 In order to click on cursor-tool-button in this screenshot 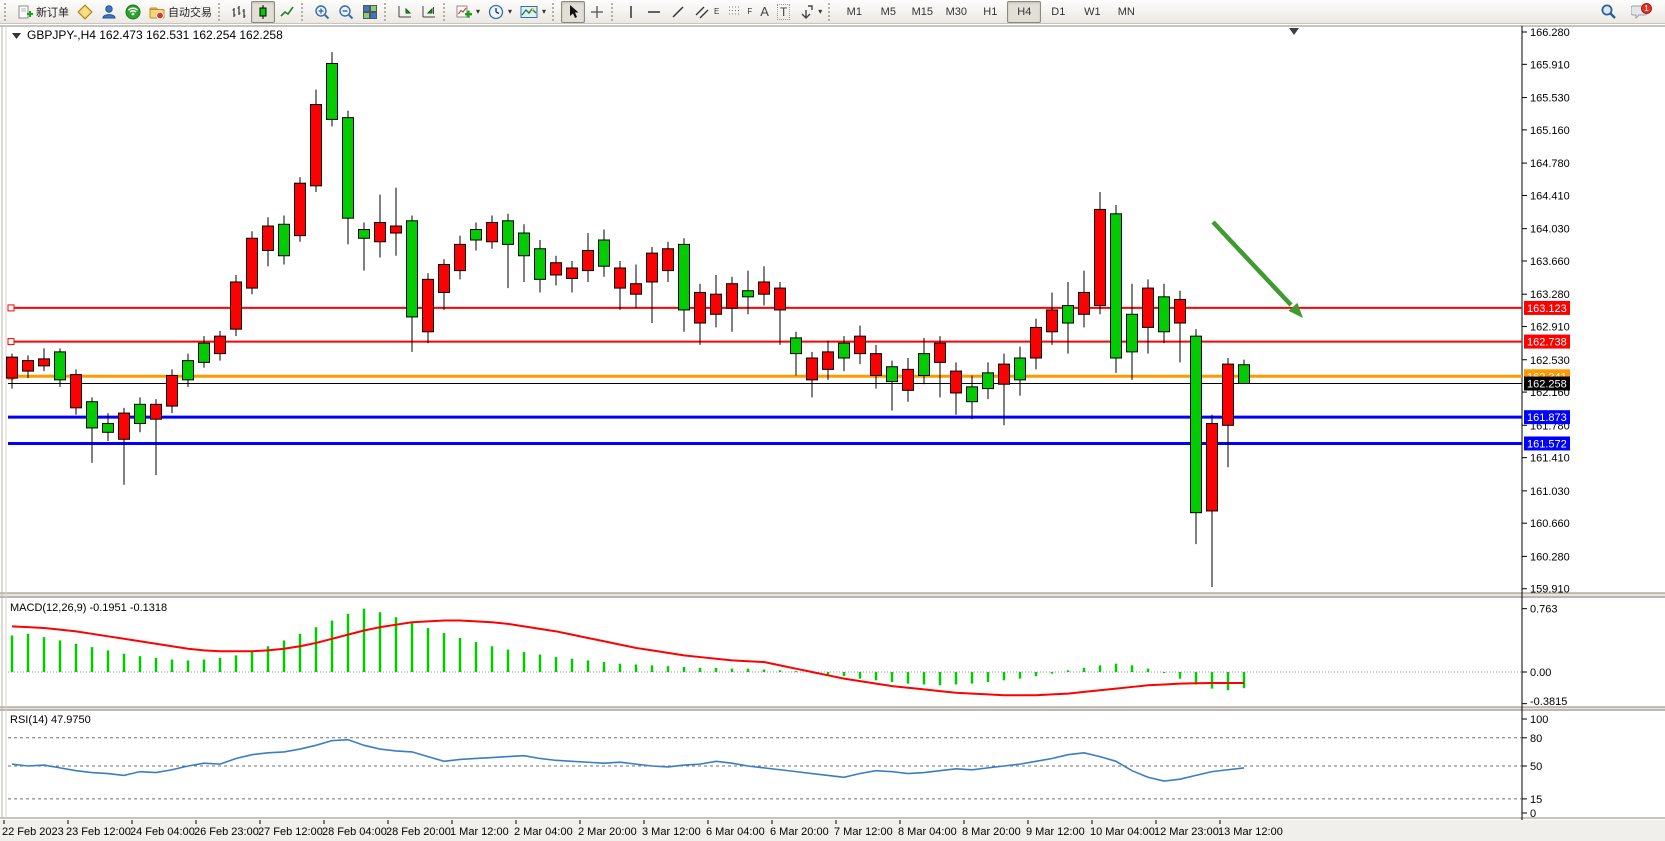, I will do `click(573, 11)`.